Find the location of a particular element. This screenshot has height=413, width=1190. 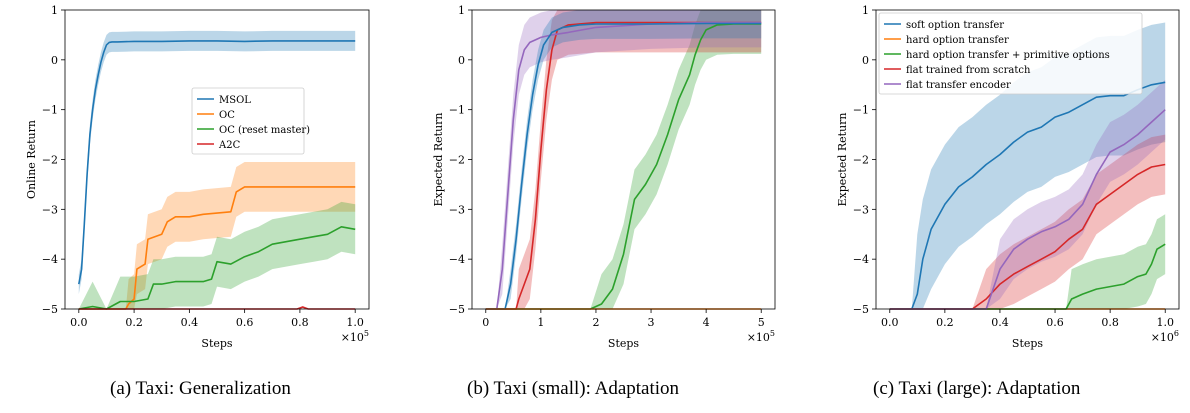

legend-label: MSOL is located at coordinates (235, 100).